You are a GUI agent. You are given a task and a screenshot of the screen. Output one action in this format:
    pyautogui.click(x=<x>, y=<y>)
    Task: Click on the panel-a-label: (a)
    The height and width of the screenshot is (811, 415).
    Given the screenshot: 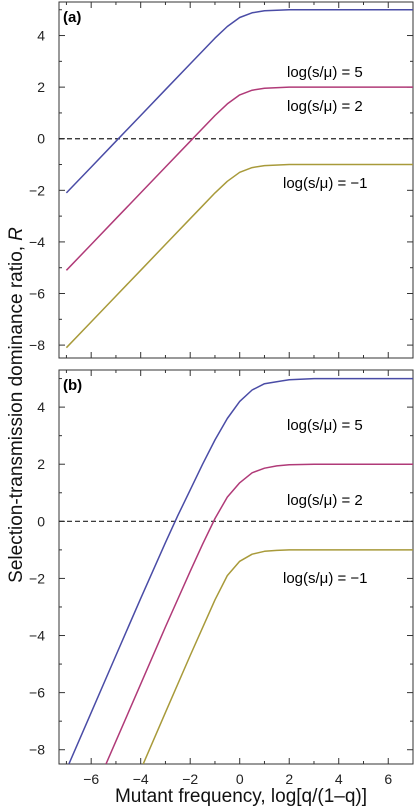 What is the action you would take?
    pyautogui.click(x=72, y=17)
    